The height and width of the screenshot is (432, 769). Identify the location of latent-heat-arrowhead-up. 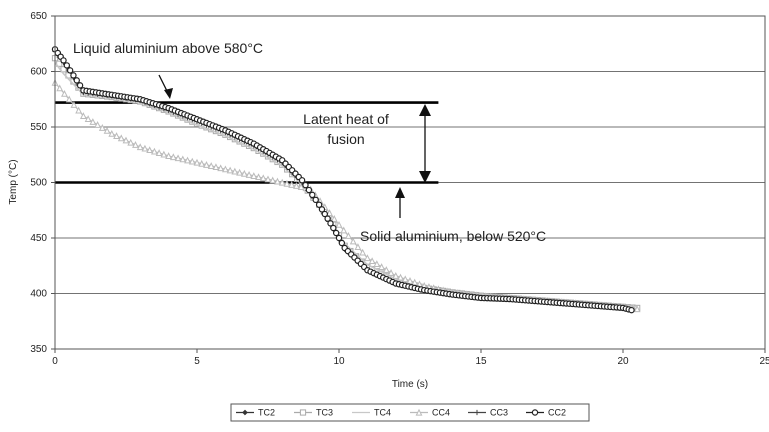
(425, 110).